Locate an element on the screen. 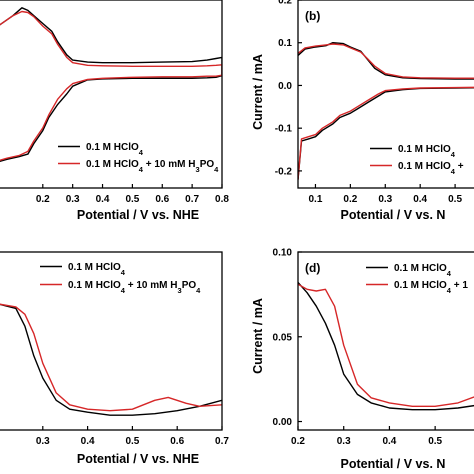  panel-c-series-red is located at coordinates (111, 357).